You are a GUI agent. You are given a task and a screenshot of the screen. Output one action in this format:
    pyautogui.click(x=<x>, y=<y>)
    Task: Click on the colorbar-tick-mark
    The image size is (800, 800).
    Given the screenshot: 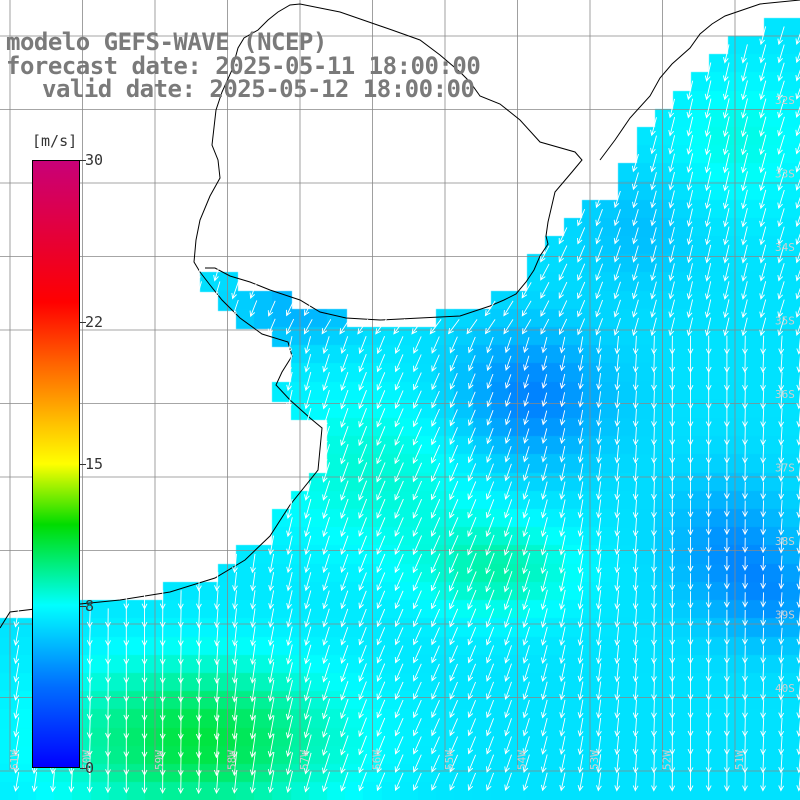 What is the action you would take?
    pyautogui.click(x=83, y=160)
    